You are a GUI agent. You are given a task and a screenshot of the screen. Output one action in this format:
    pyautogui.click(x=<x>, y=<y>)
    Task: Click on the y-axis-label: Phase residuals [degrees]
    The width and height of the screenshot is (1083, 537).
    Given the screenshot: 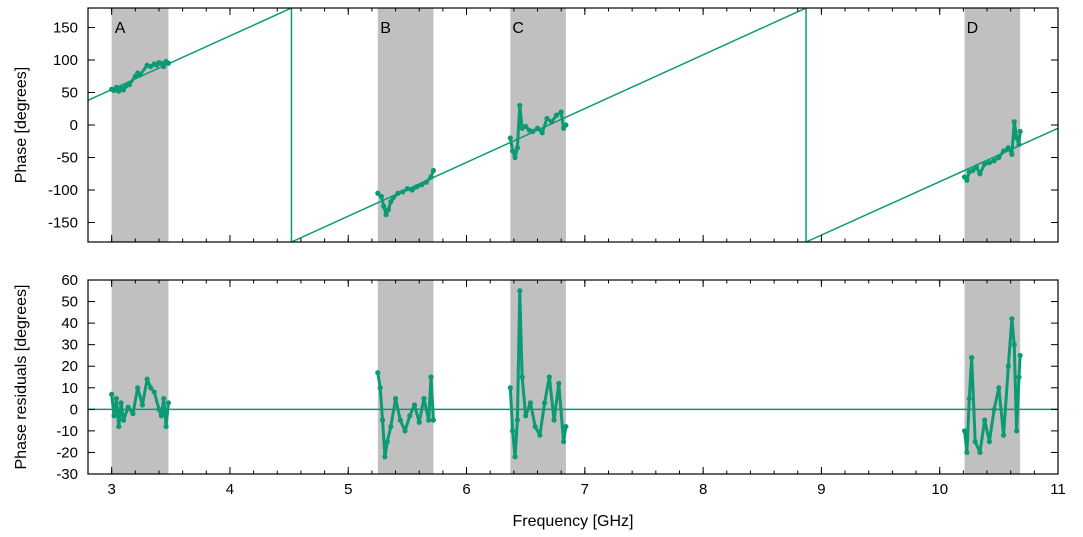 What is the action you would take?
    pyautogui.click(x=21, y=377)
    